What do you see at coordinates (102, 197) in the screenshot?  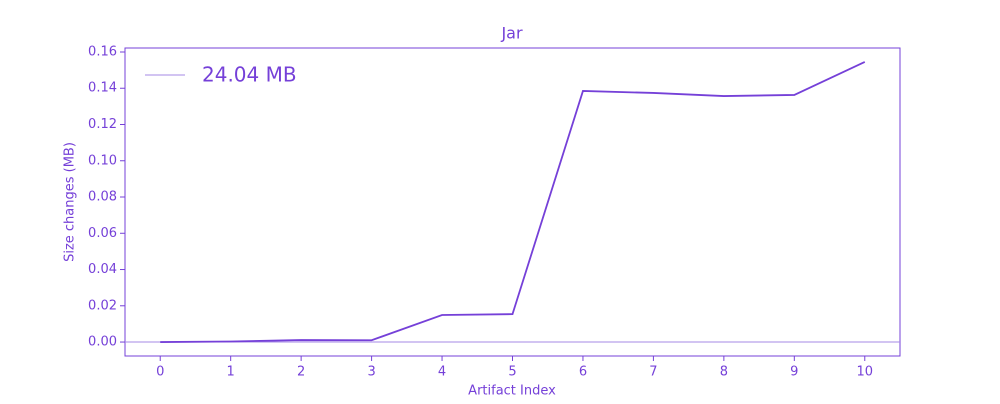 I see `y-tick-label: 0.08` at bounding box center [102, 197].